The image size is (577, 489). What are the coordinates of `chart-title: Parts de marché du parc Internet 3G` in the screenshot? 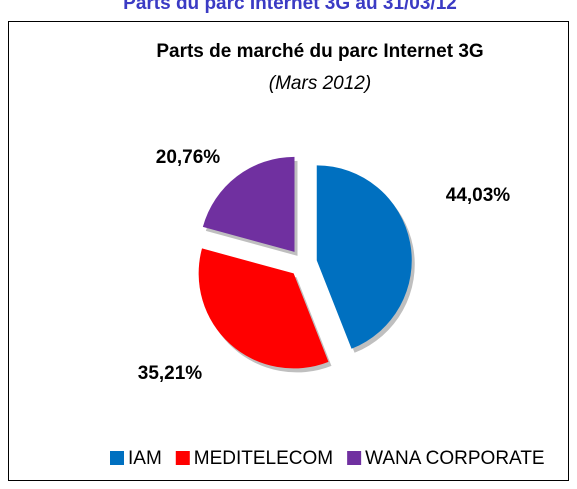 It's located at (319, 51).